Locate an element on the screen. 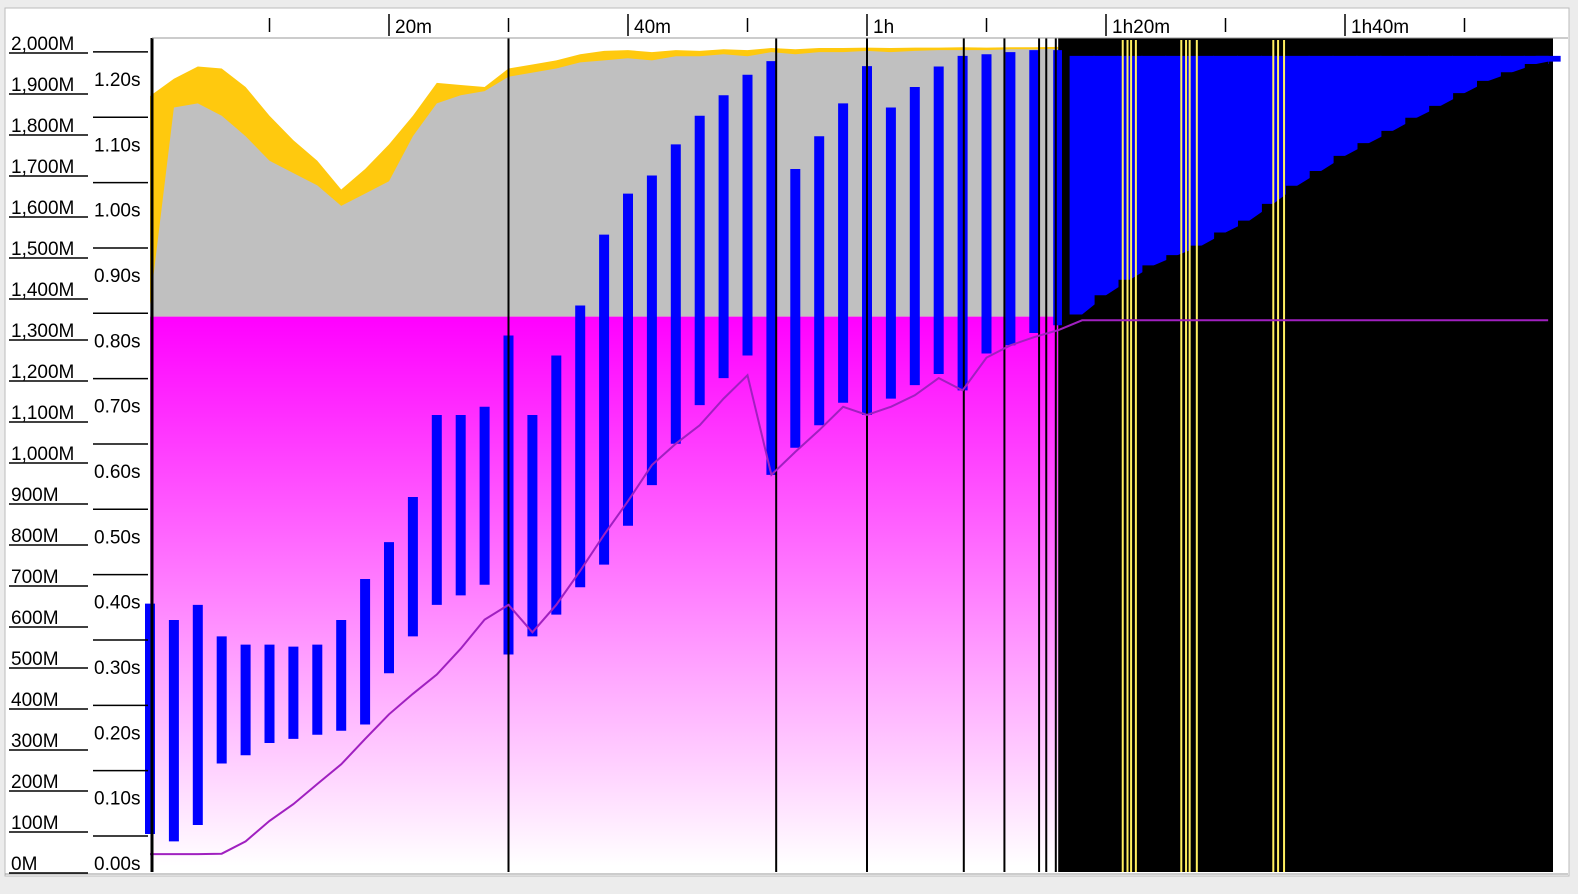 The height and width of the screenshot is (894, 1578). y2-tick-label: 0.10s is located at coordinates (117, 799).